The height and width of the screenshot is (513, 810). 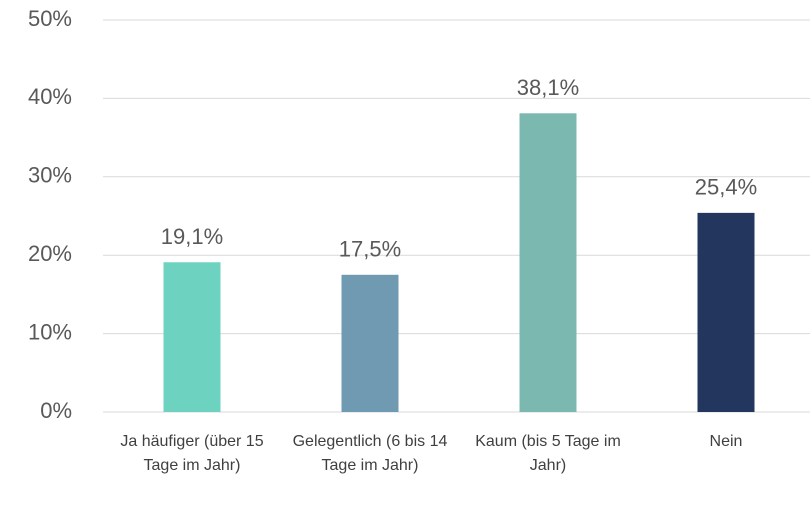 I want to click on y-tick-label: 10%, so click(x=50, y=331).